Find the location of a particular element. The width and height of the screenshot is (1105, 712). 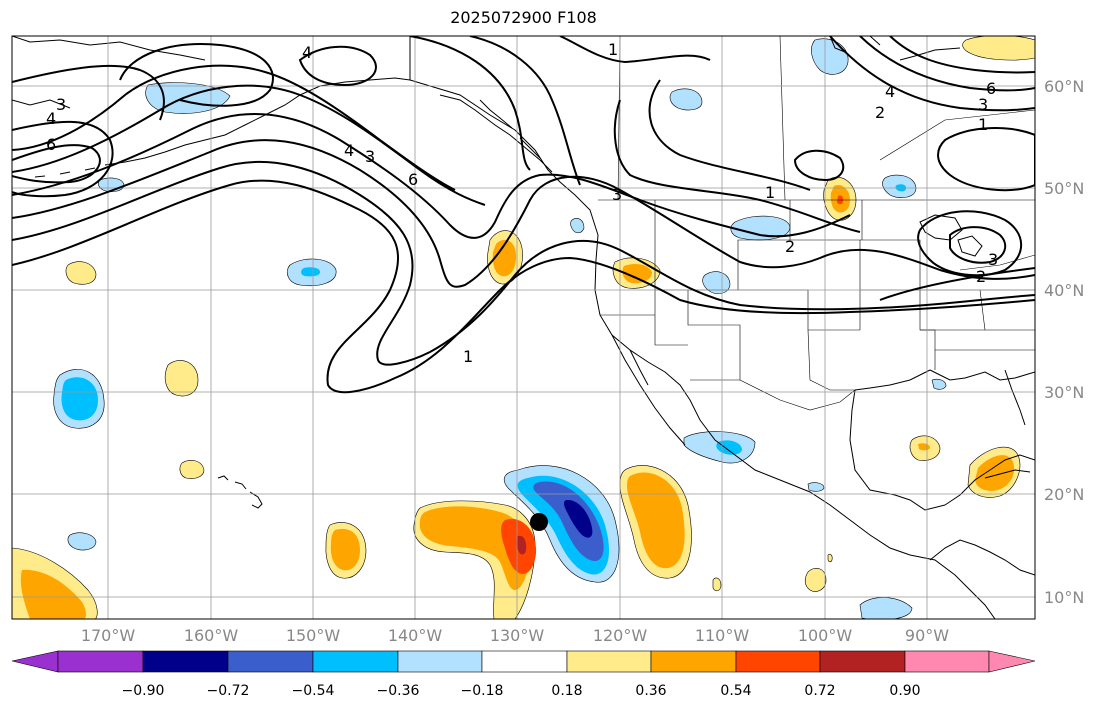

colorbar-tick-label: 0.36 is located at coordinates (651, 691).